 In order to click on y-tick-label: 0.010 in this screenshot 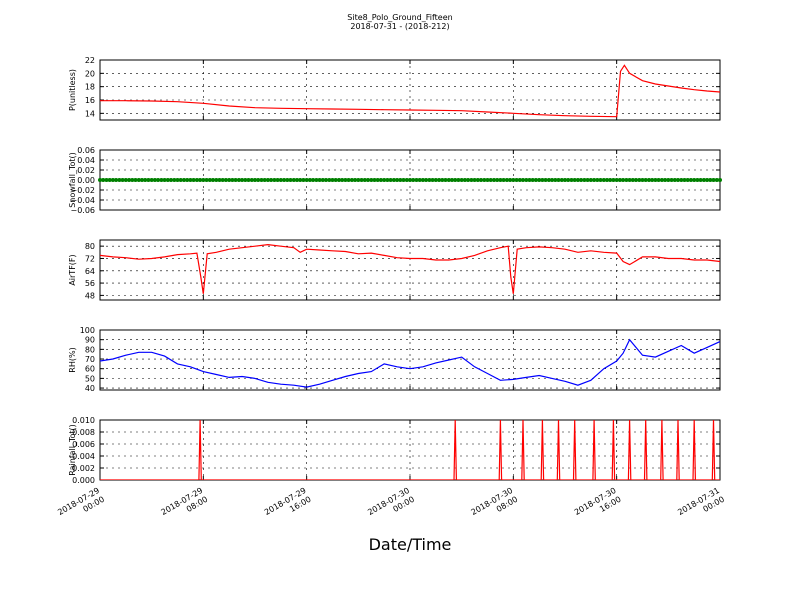, I will do `click(83, 420)`.